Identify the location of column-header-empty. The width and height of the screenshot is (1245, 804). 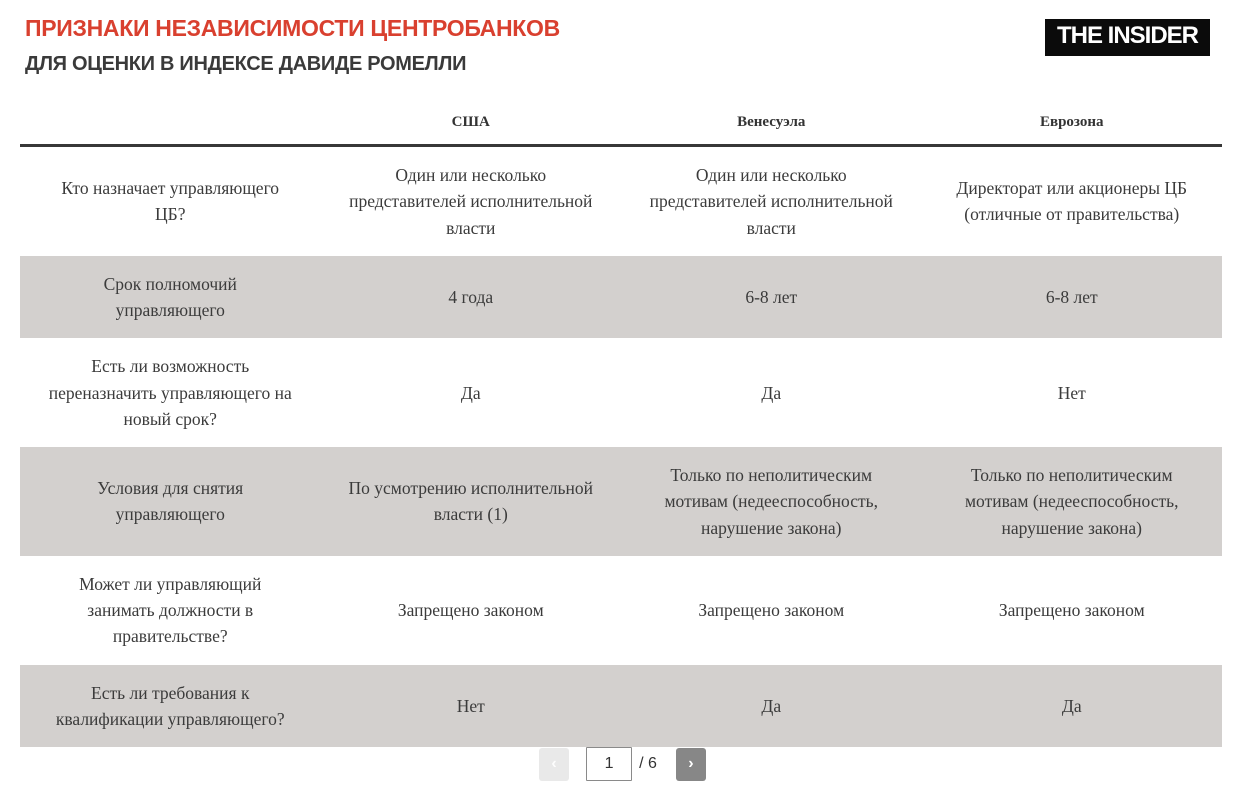
(170, 126).